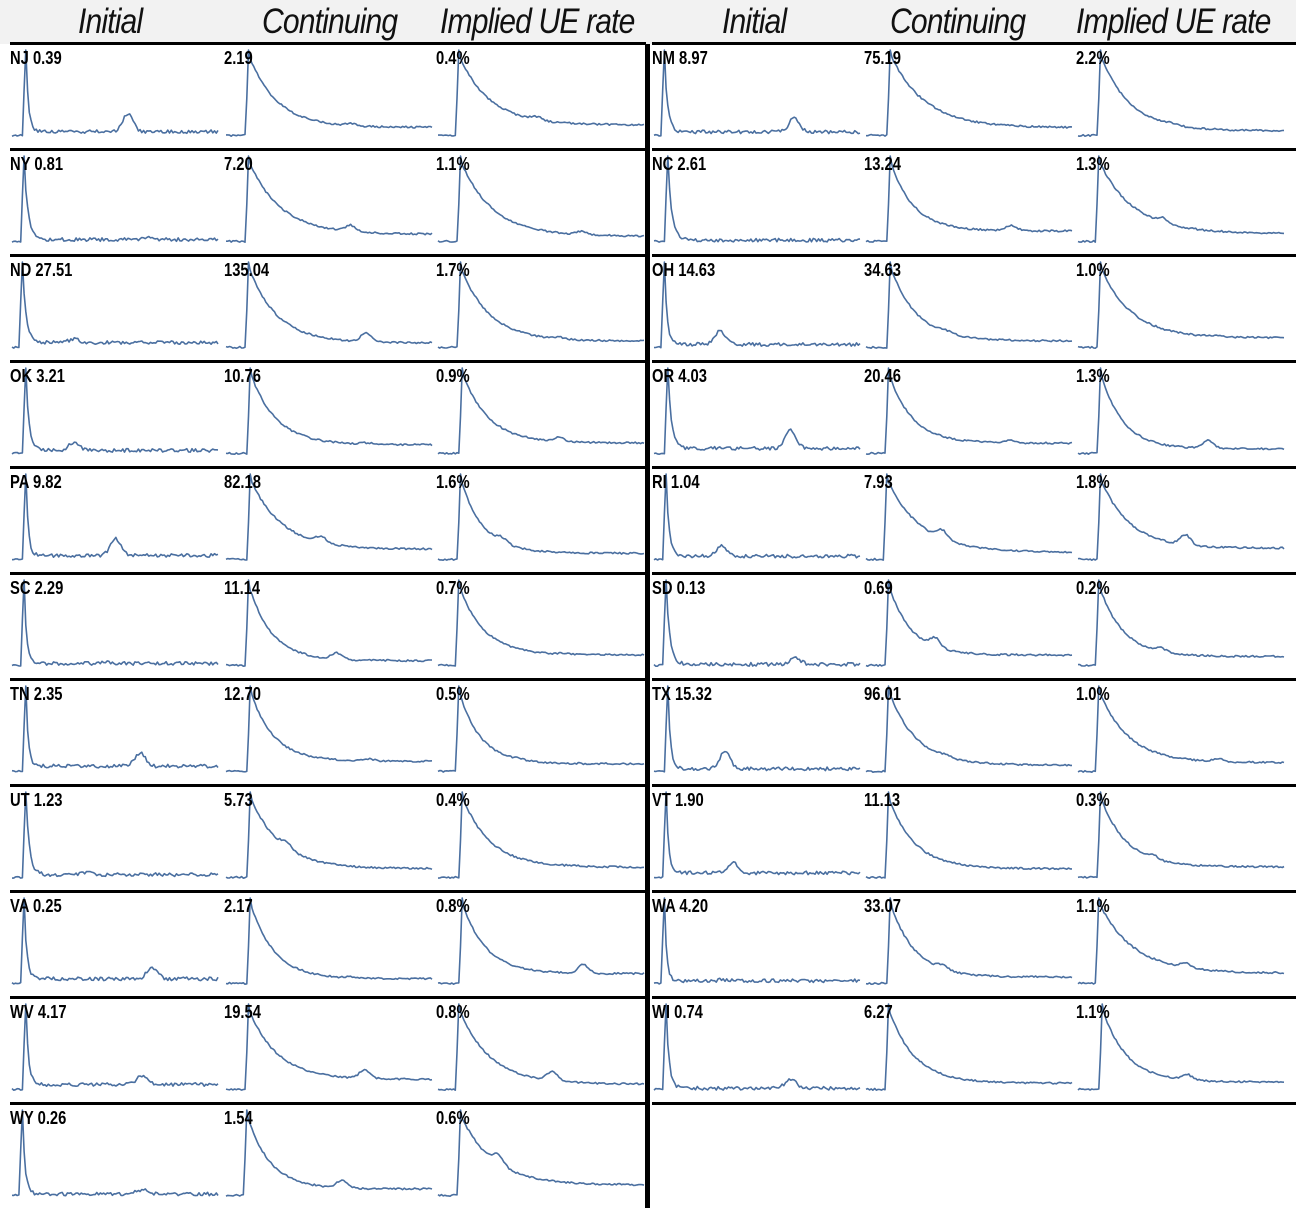 The height and width of the screenshot is (1208, 1296). I want to click on sparkline-panel: 33.07, so click(969, 944).